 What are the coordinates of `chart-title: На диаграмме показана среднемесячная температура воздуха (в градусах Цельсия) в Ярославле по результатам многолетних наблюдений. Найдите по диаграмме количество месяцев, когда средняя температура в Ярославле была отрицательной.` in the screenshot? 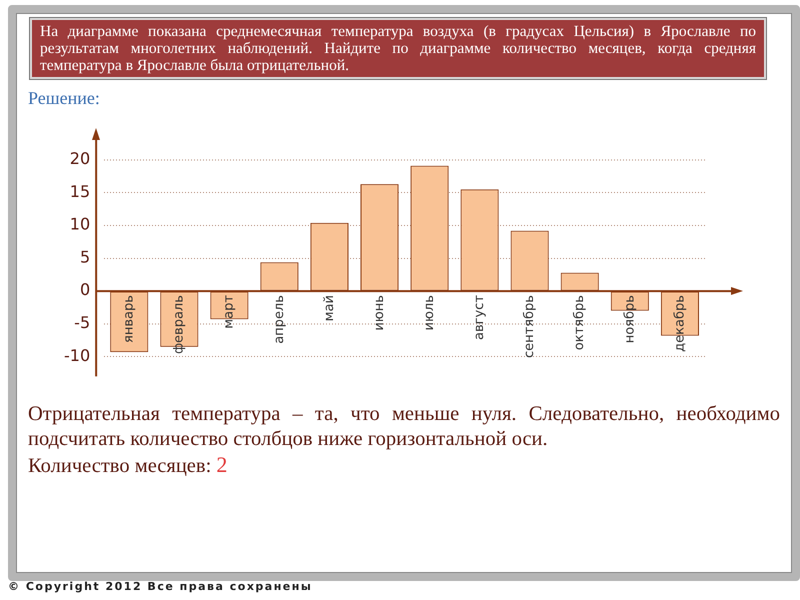 It's located at (398, 48).